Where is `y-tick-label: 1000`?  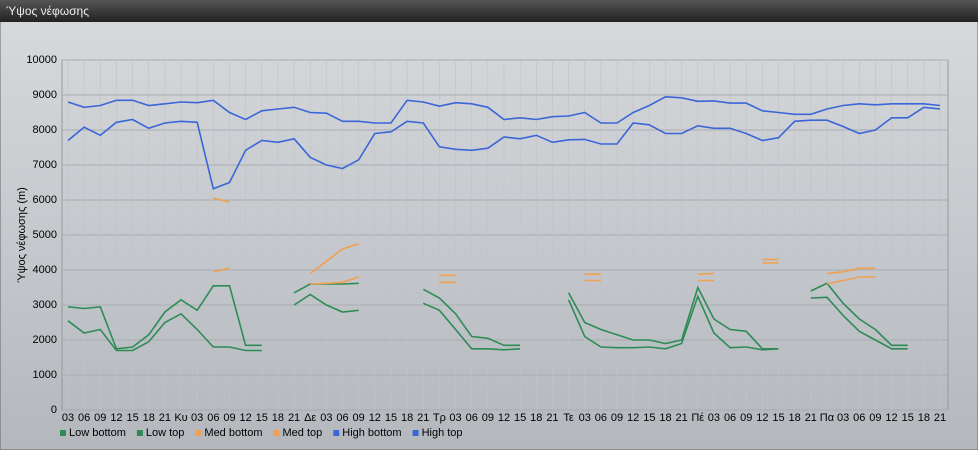
y-tick-label: 1000 is located at coordinates (45, 375).